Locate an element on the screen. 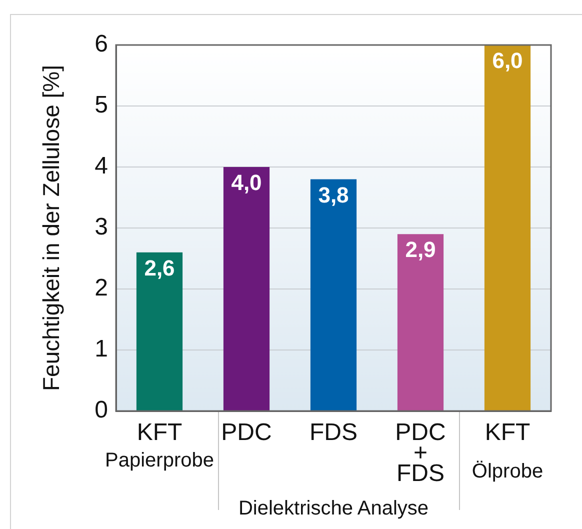  text: Papierprobe is located at coordinates (159, 461).